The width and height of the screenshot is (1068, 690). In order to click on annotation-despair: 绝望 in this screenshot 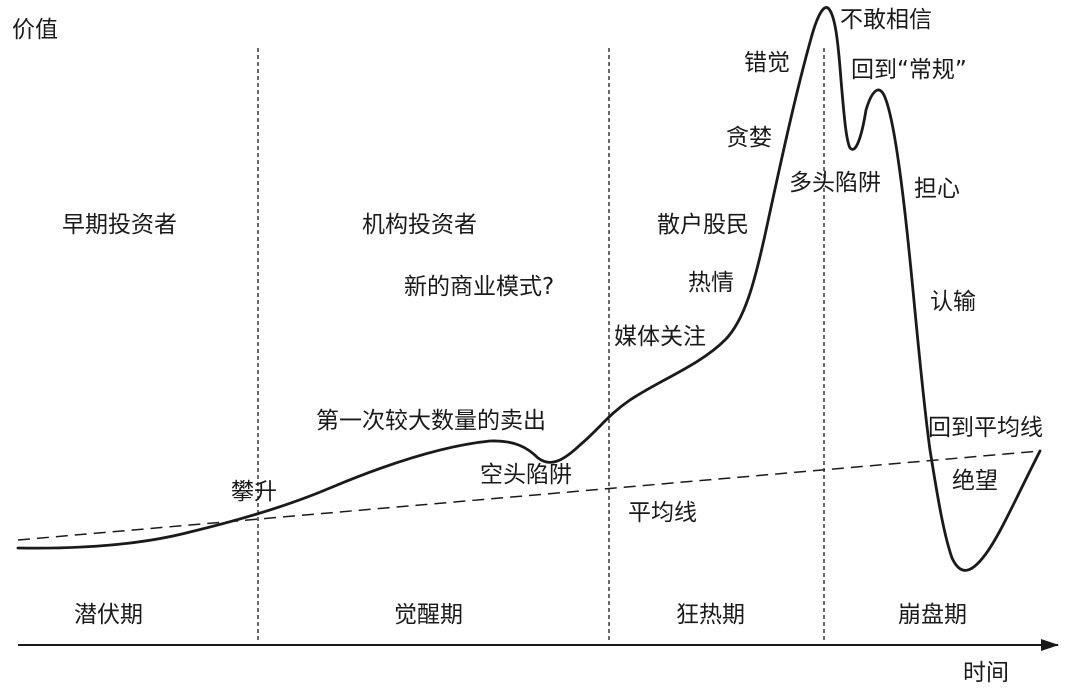, I will do `click(975, 481)`.